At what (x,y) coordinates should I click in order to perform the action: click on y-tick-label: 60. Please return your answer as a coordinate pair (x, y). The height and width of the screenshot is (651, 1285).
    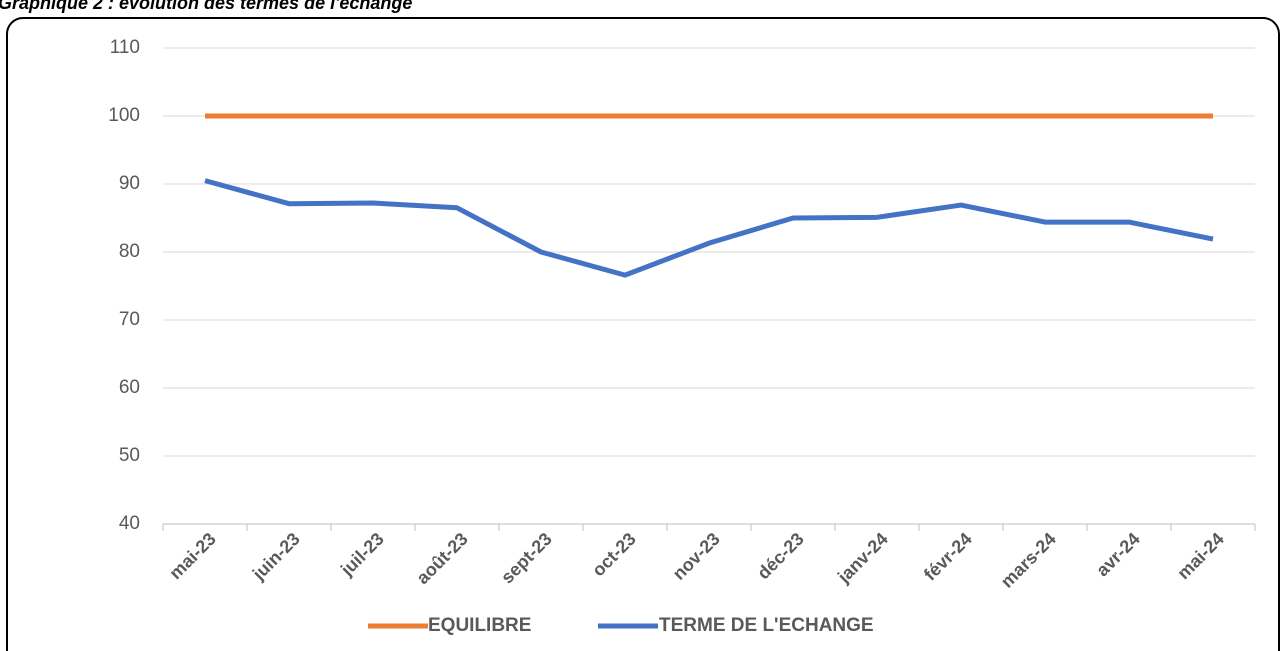
    Looking at the image, I should click on (129, 387).